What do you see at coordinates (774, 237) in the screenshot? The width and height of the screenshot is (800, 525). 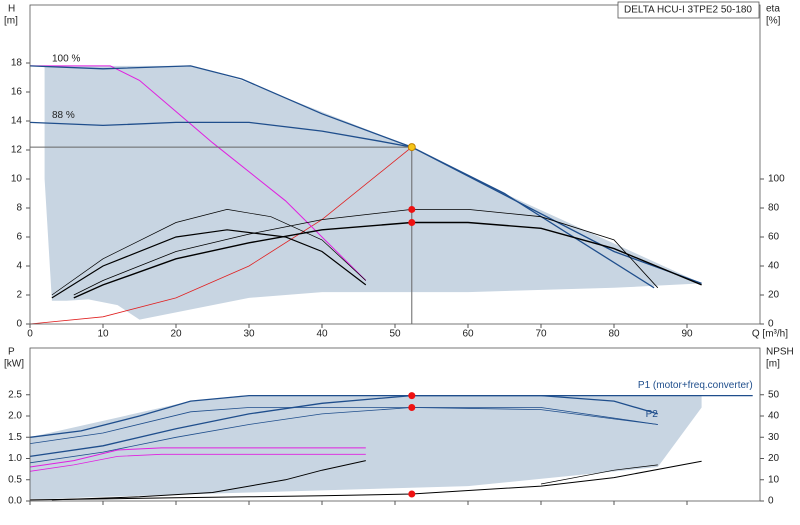 I see `y2-tick-label: 60` at bounding box center [774, 237].